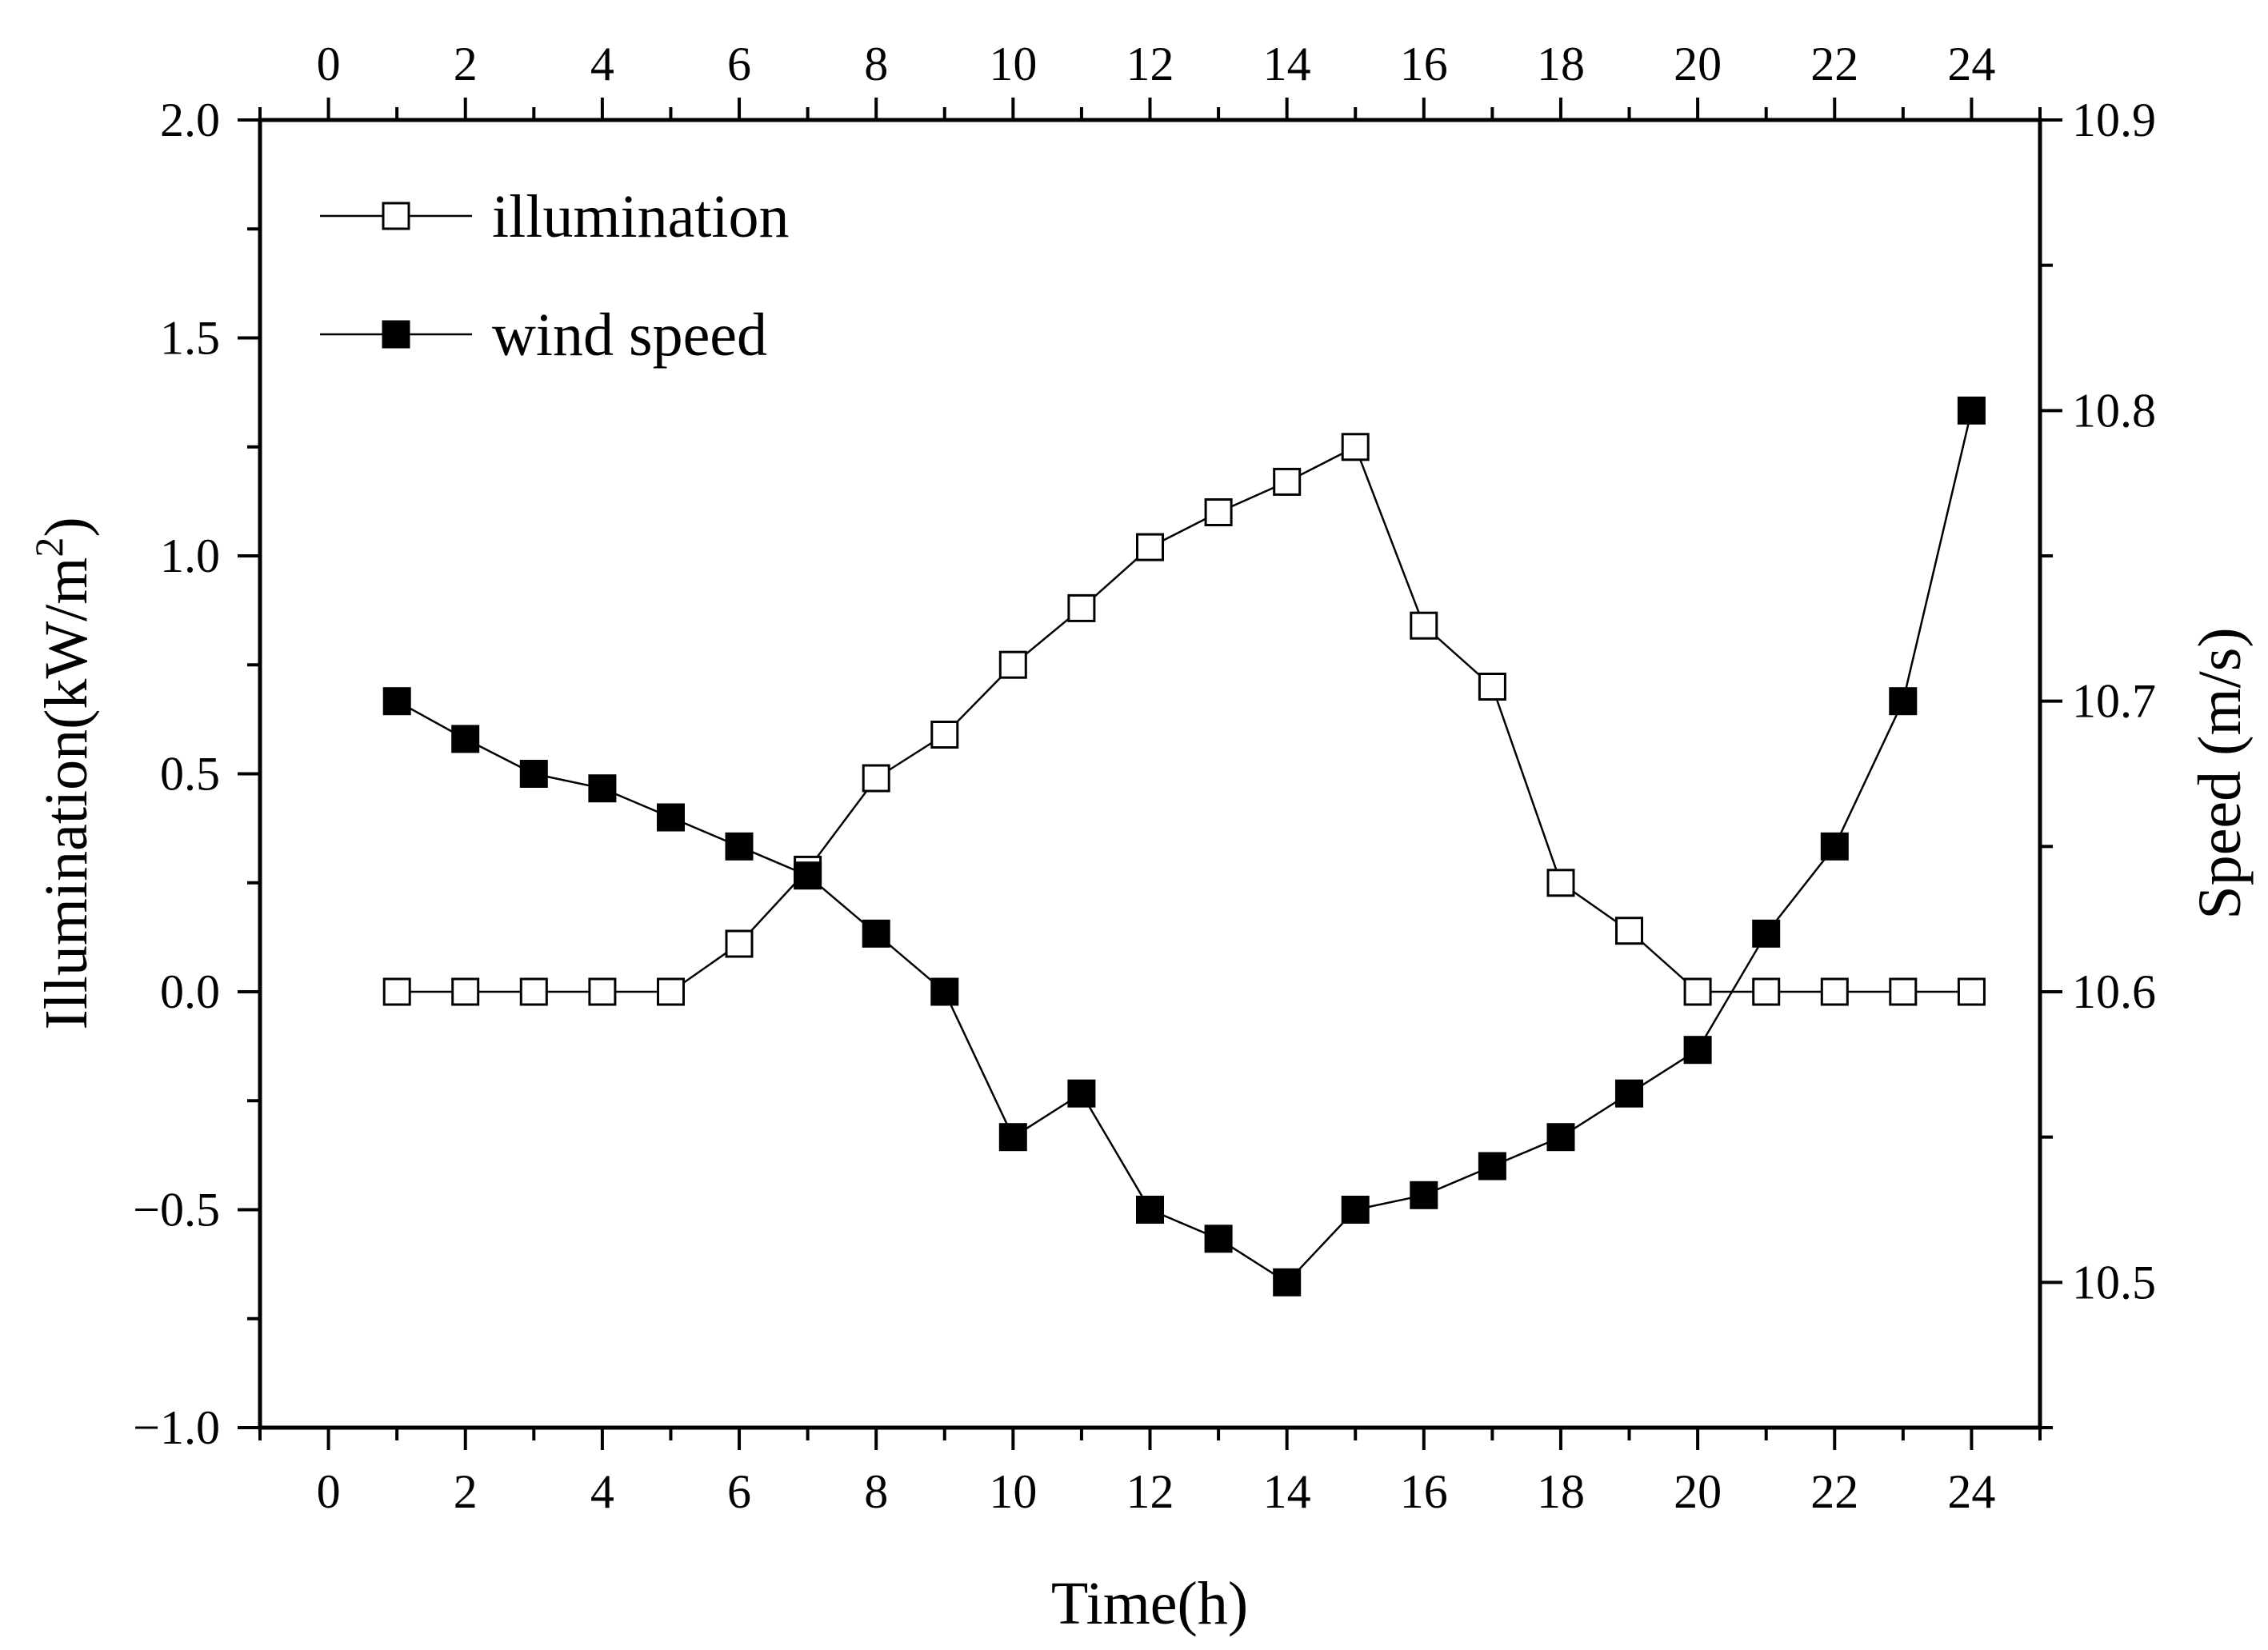  What do you see at coordinates (66, 793) in the screenshot?
I see `y-axis-title-main: Illumination(kW/m` at bounding box center [66, 793].